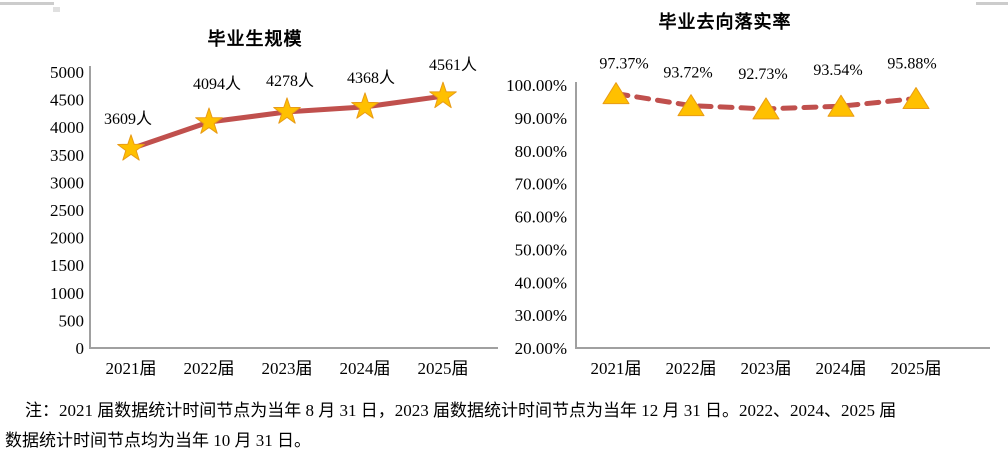  Describe the element at coordinates (371, 78) in the screenshot. I see `data-point-label: 4368人` at that location.